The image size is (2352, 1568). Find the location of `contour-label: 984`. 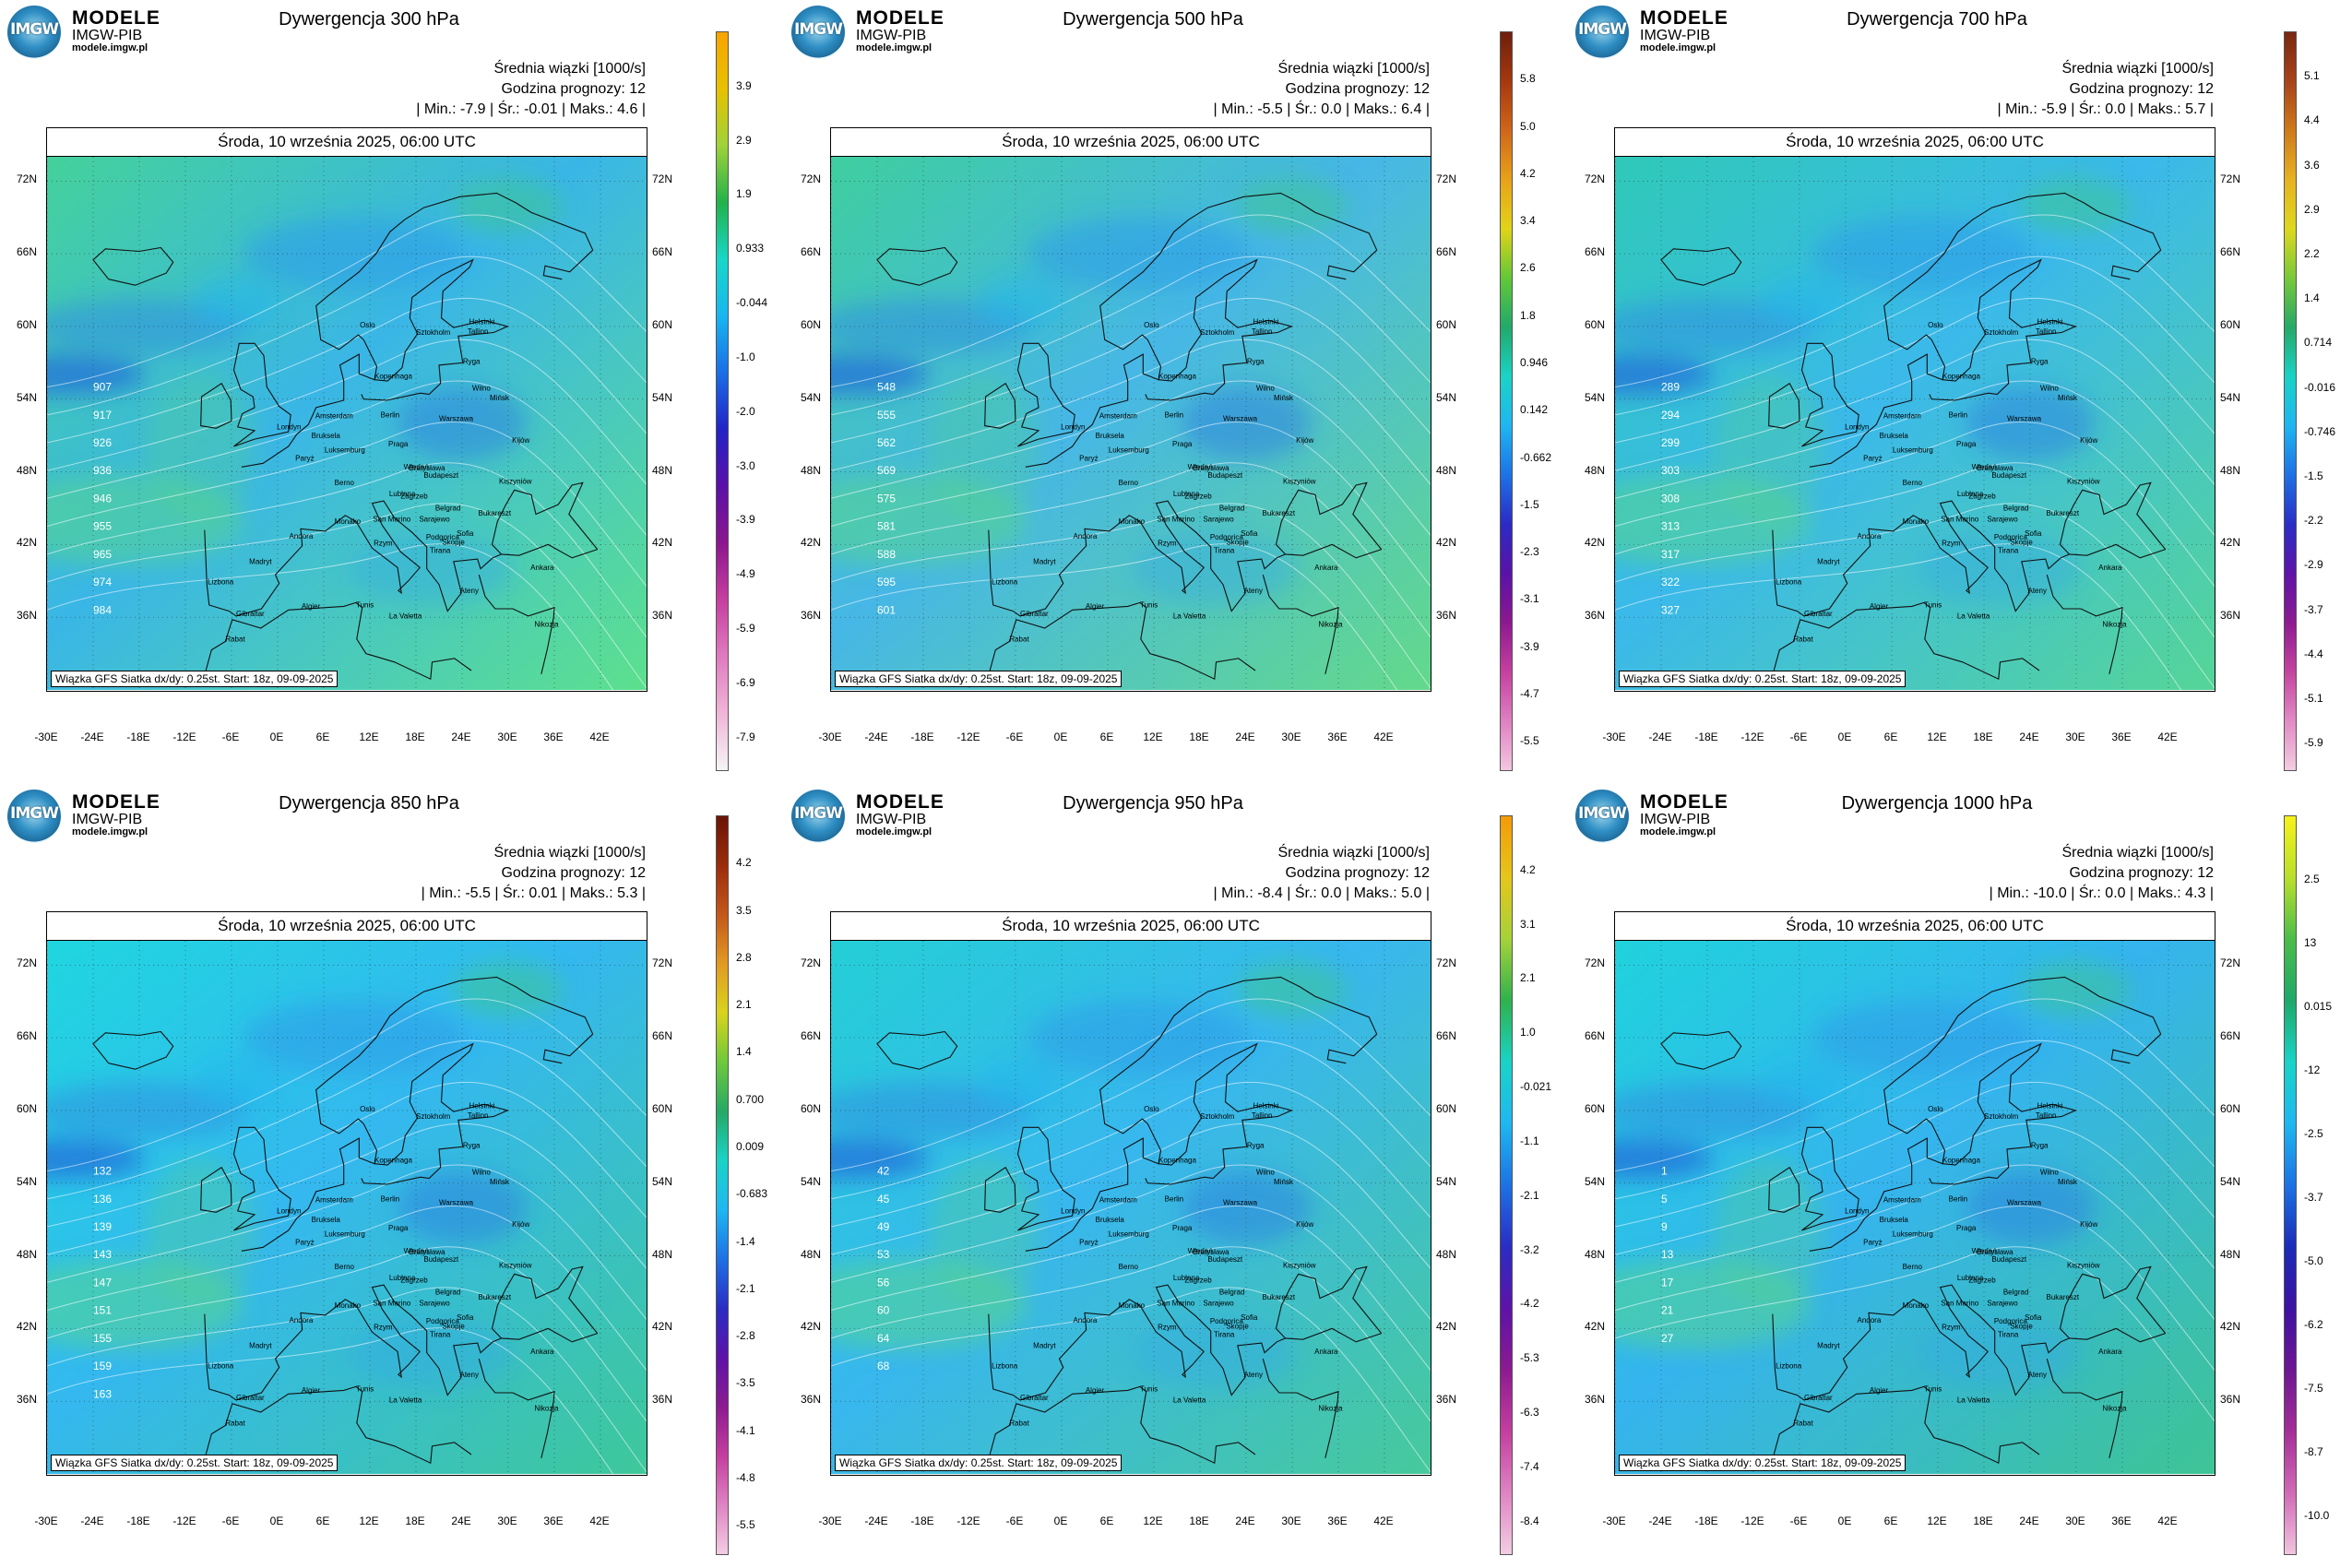

contour-label: 984 is located at coordinates (102, 609).